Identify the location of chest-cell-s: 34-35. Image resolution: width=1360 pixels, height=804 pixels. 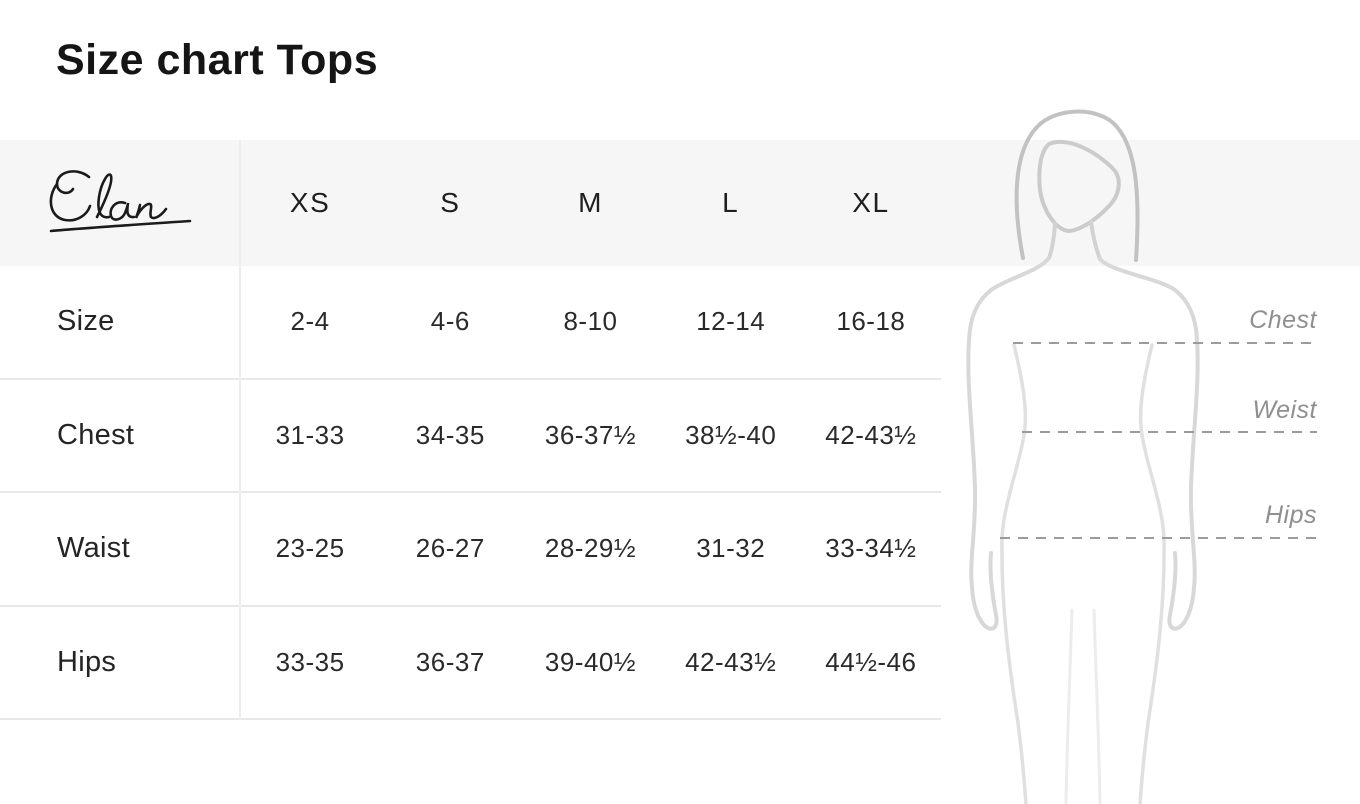
(450, 434).